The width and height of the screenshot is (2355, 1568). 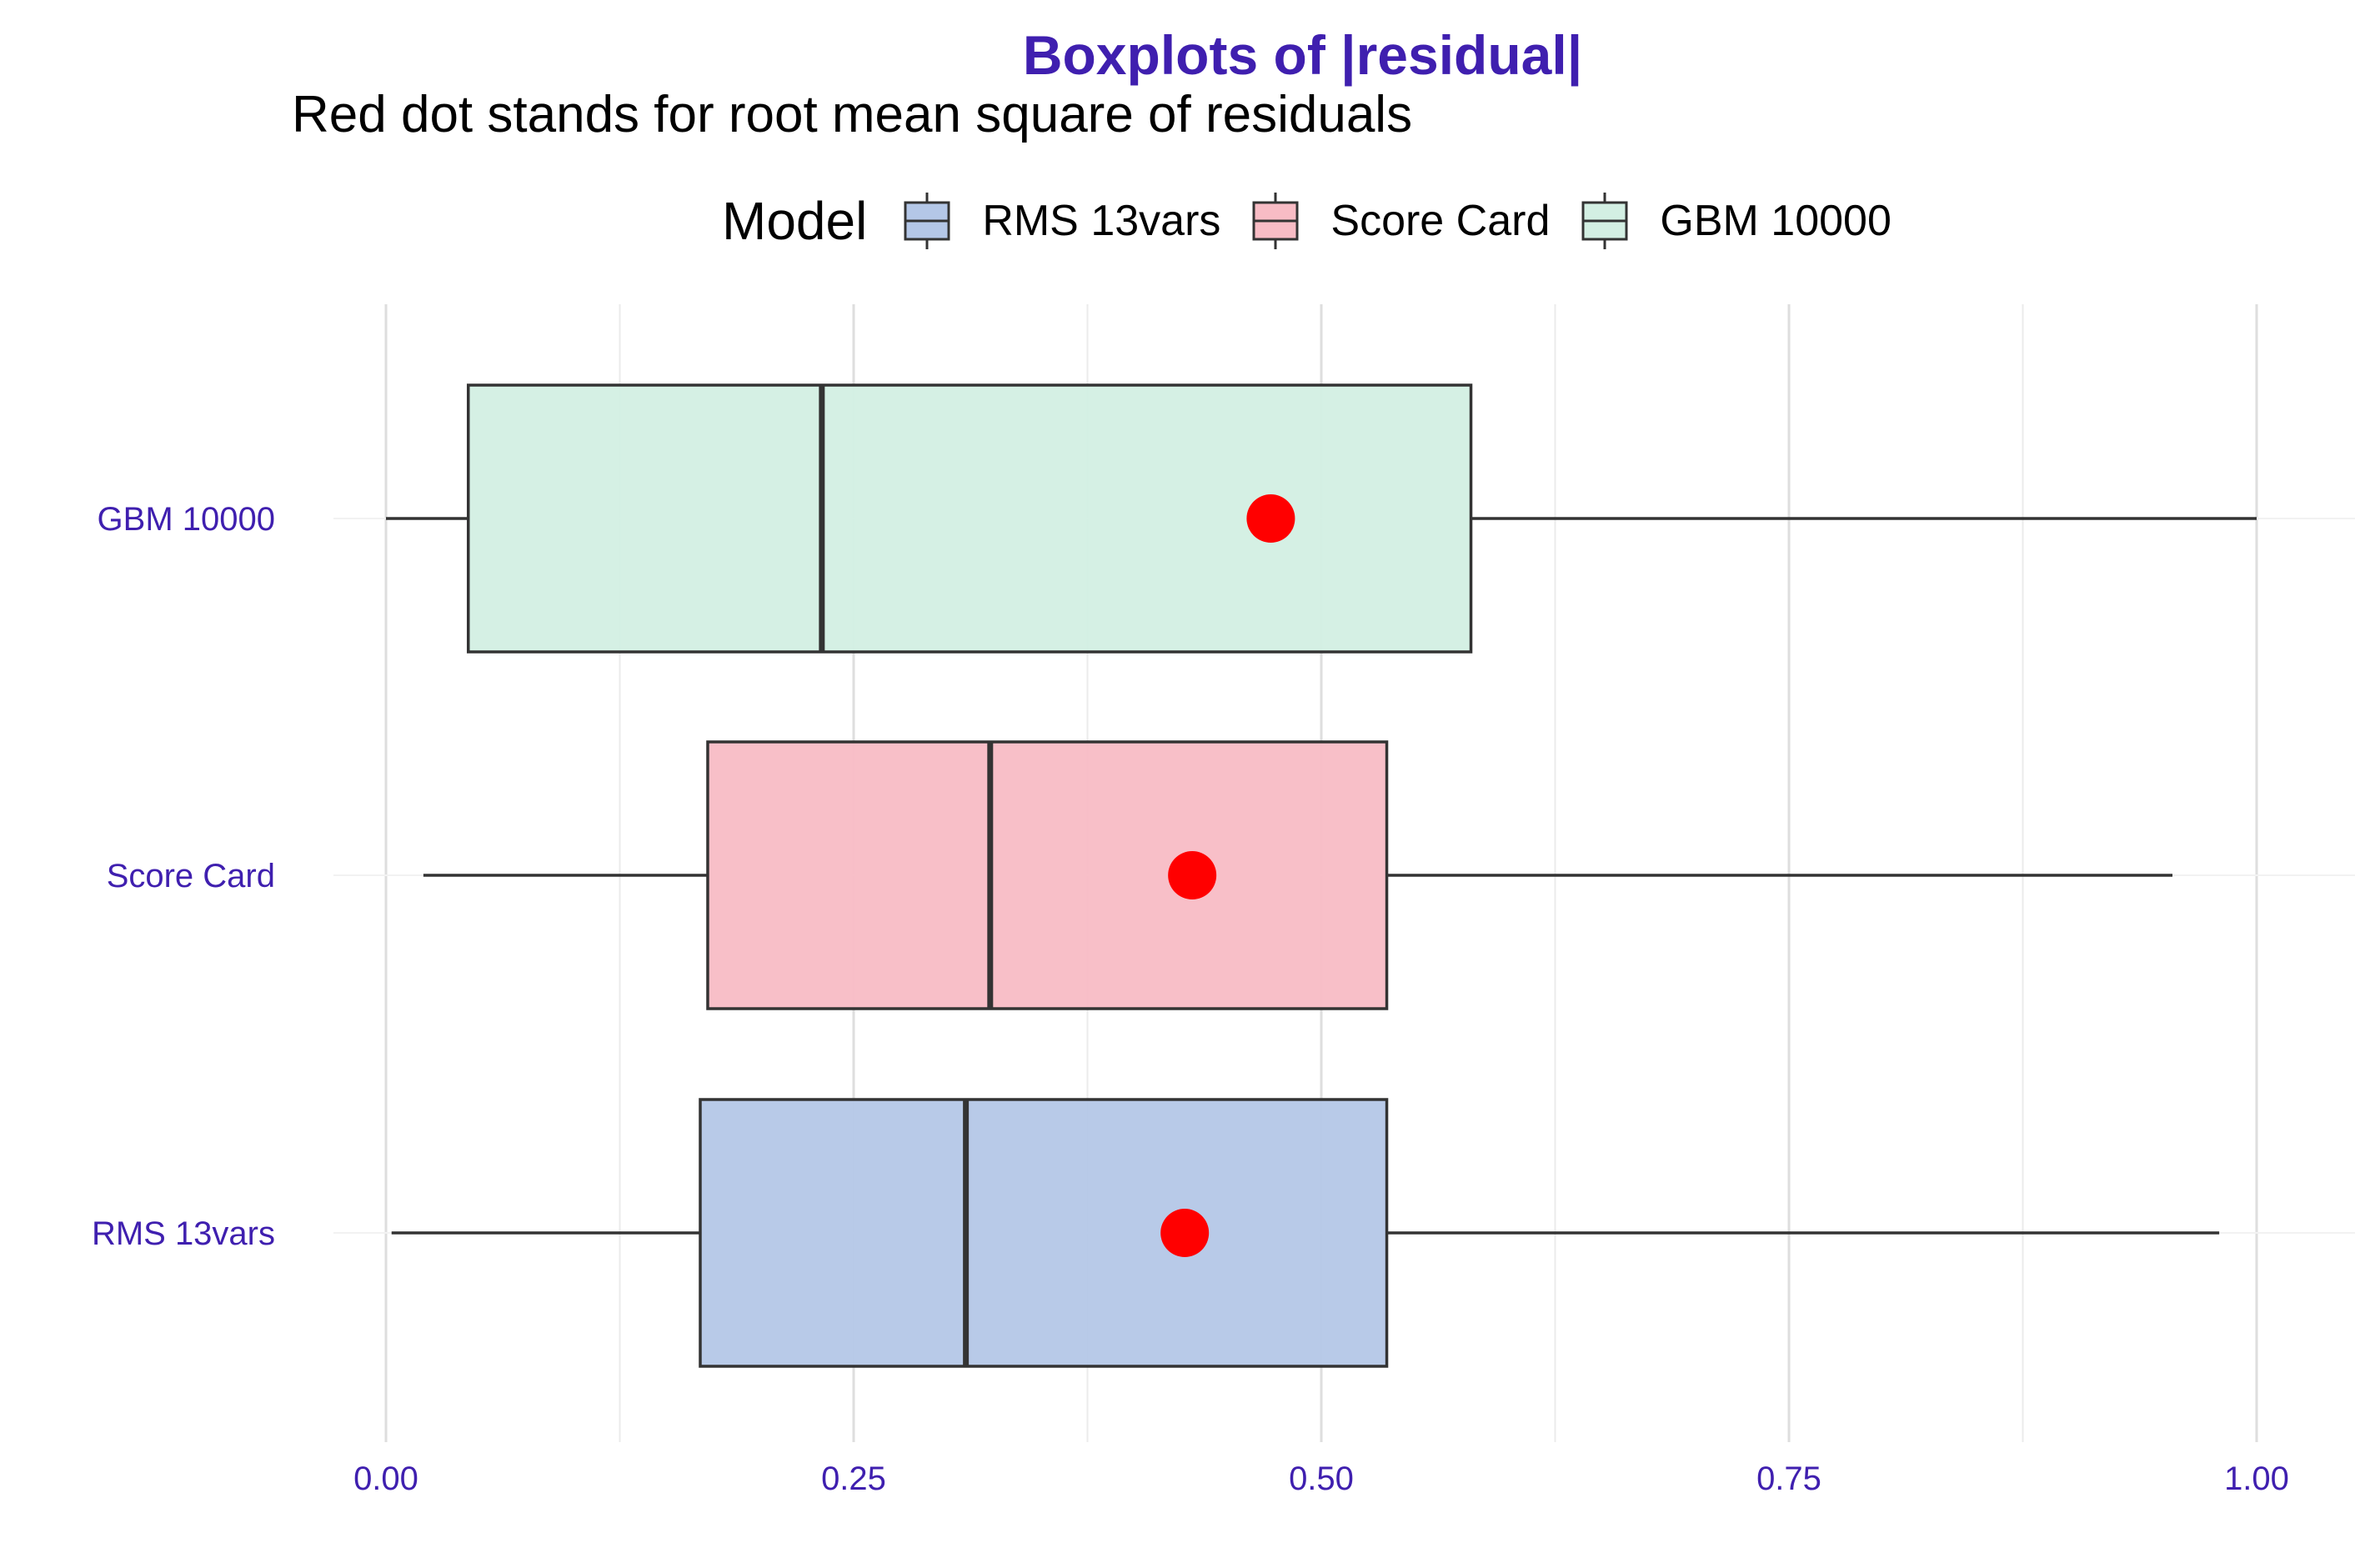 I want to click on legend-label-rms-13vars: RMS 13vars, so click(x=1101, y=221).